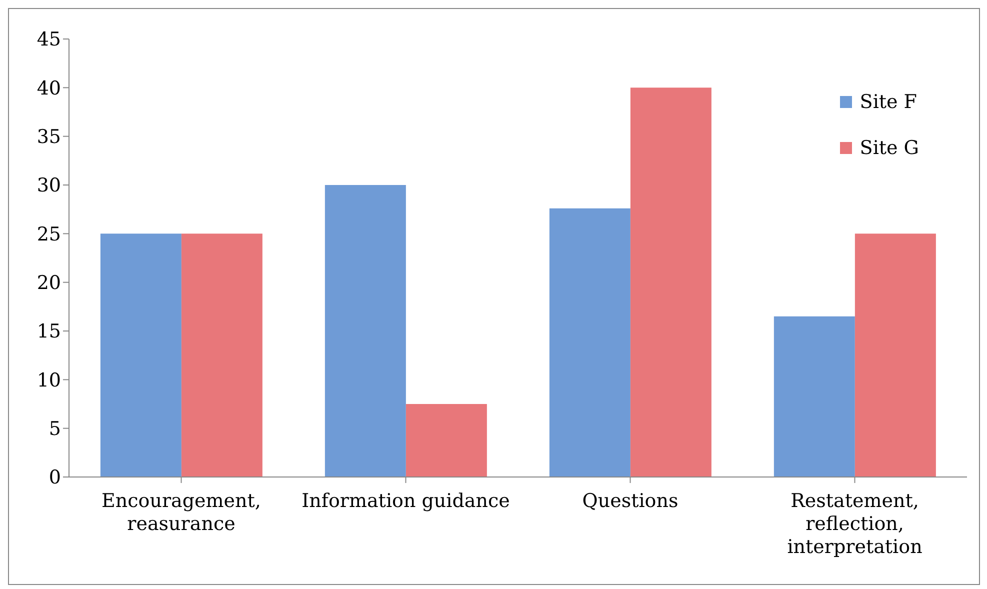 This screenshot has width=987, height=589. Describe the element at coordinates (48, 331) in the screenshot. I see `y-tick-label: 15` at that location.